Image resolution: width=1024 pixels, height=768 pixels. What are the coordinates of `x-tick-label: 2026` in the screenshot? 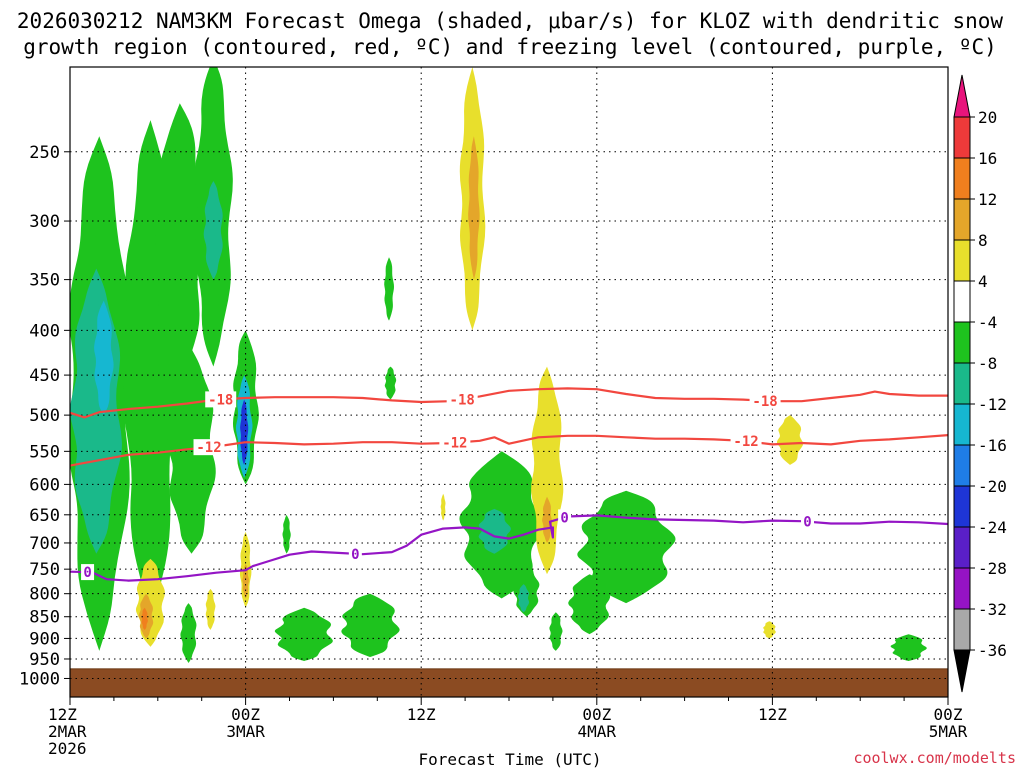 It's located at (67, 748).